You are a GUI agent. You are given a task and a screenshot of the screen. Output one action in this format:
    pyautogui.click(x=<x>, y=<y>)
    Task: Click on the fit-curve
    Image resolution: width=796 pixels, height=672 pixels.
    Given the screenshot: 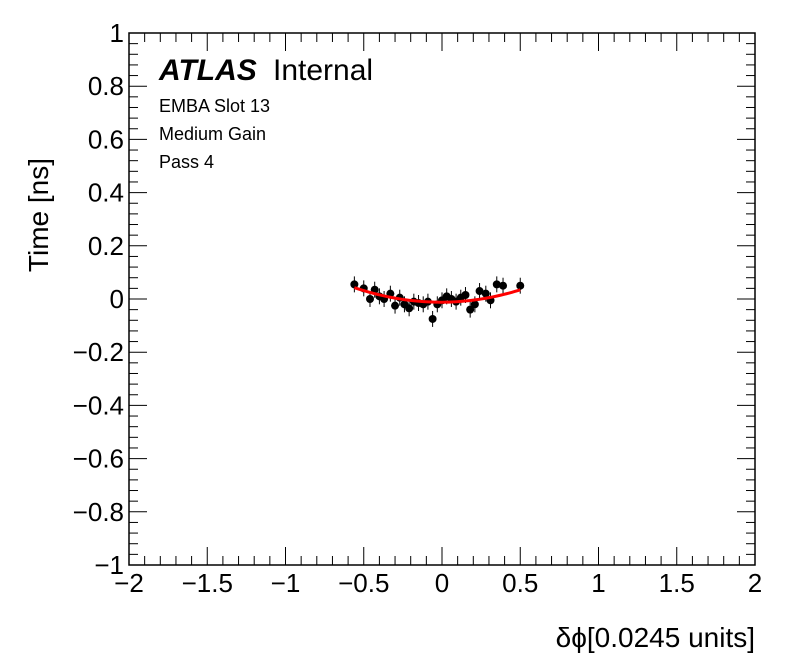 What is the action you would take?
    pyautogui.click(x=437, y=295)
    